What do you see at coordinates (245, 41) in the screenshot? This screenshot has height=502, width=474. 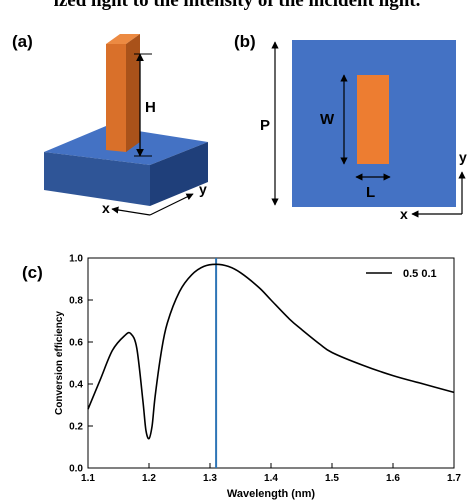 I see `panel-b-label: (b)` at bounding box center [245, 41].